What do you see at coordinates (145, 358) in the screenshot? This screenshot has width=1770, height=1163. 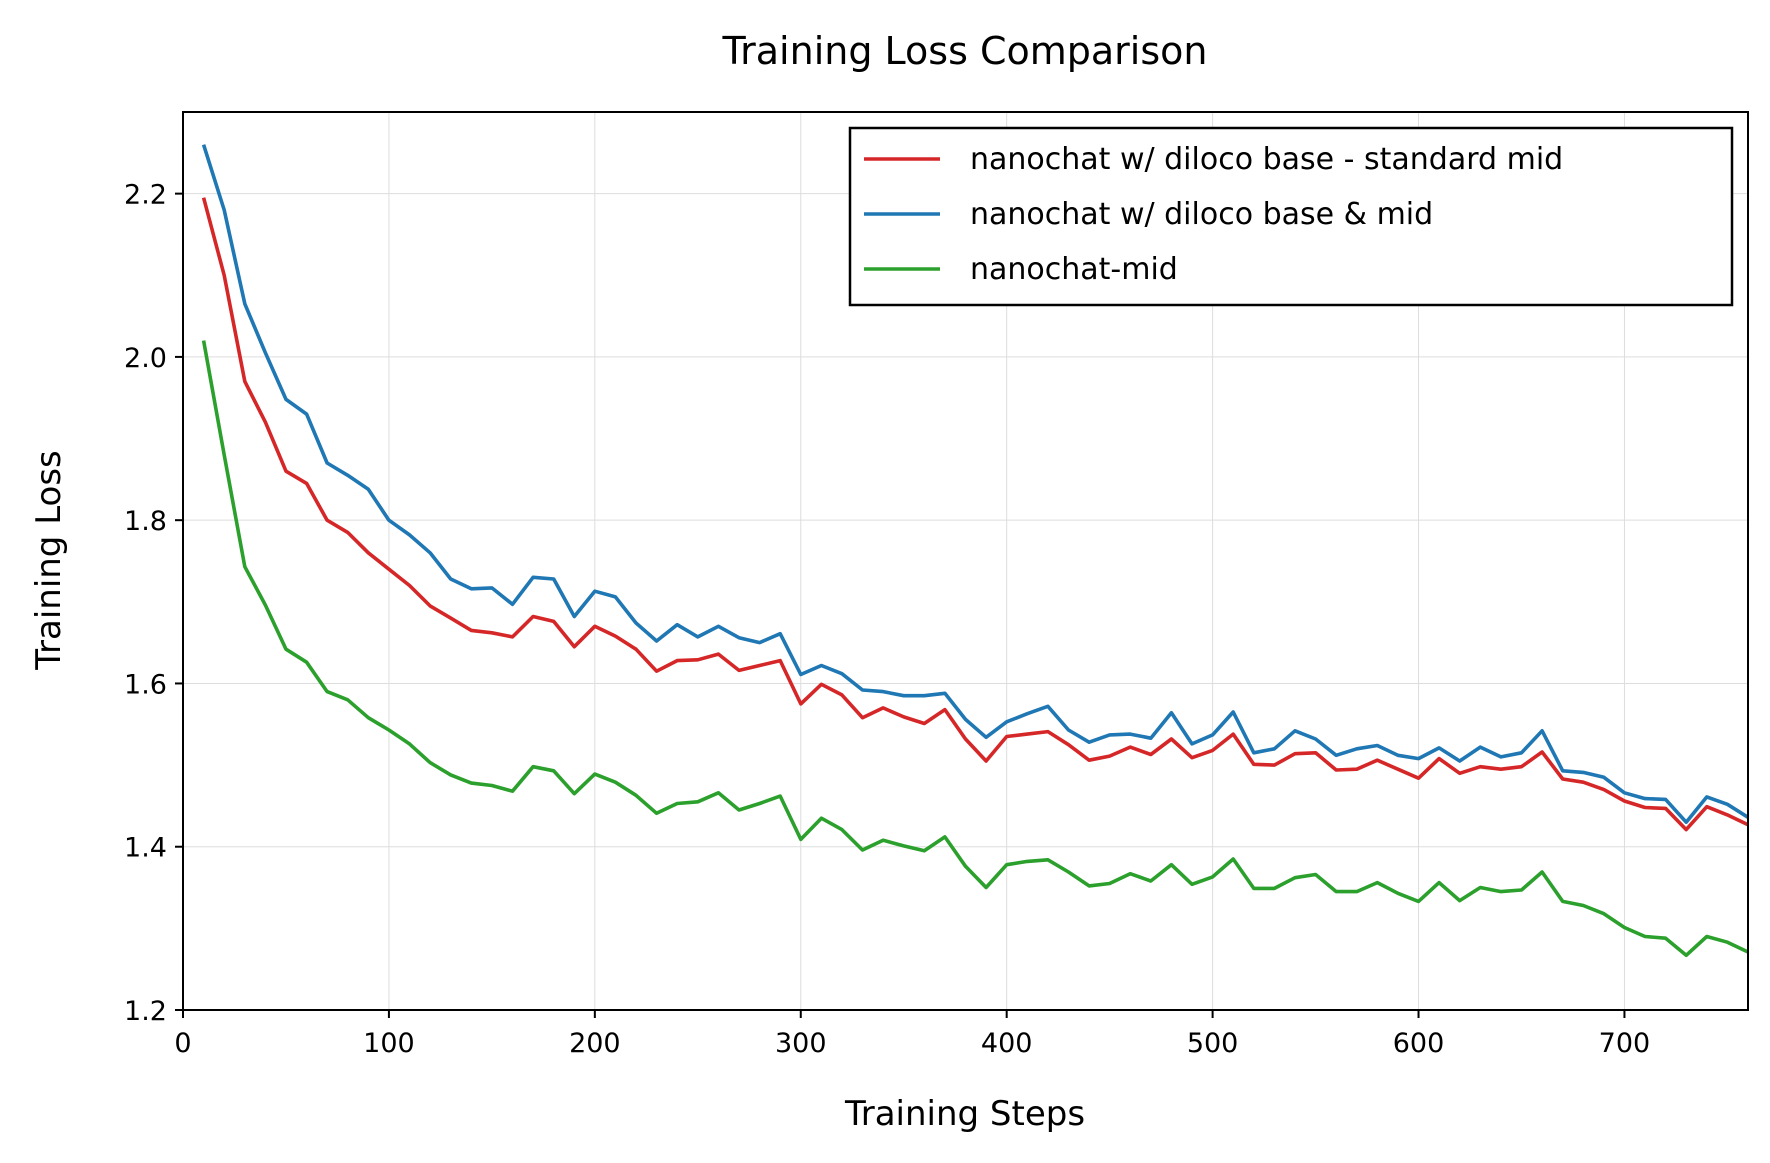 I see `y-tick-label: 2.0` at bounding box center [145, 358].